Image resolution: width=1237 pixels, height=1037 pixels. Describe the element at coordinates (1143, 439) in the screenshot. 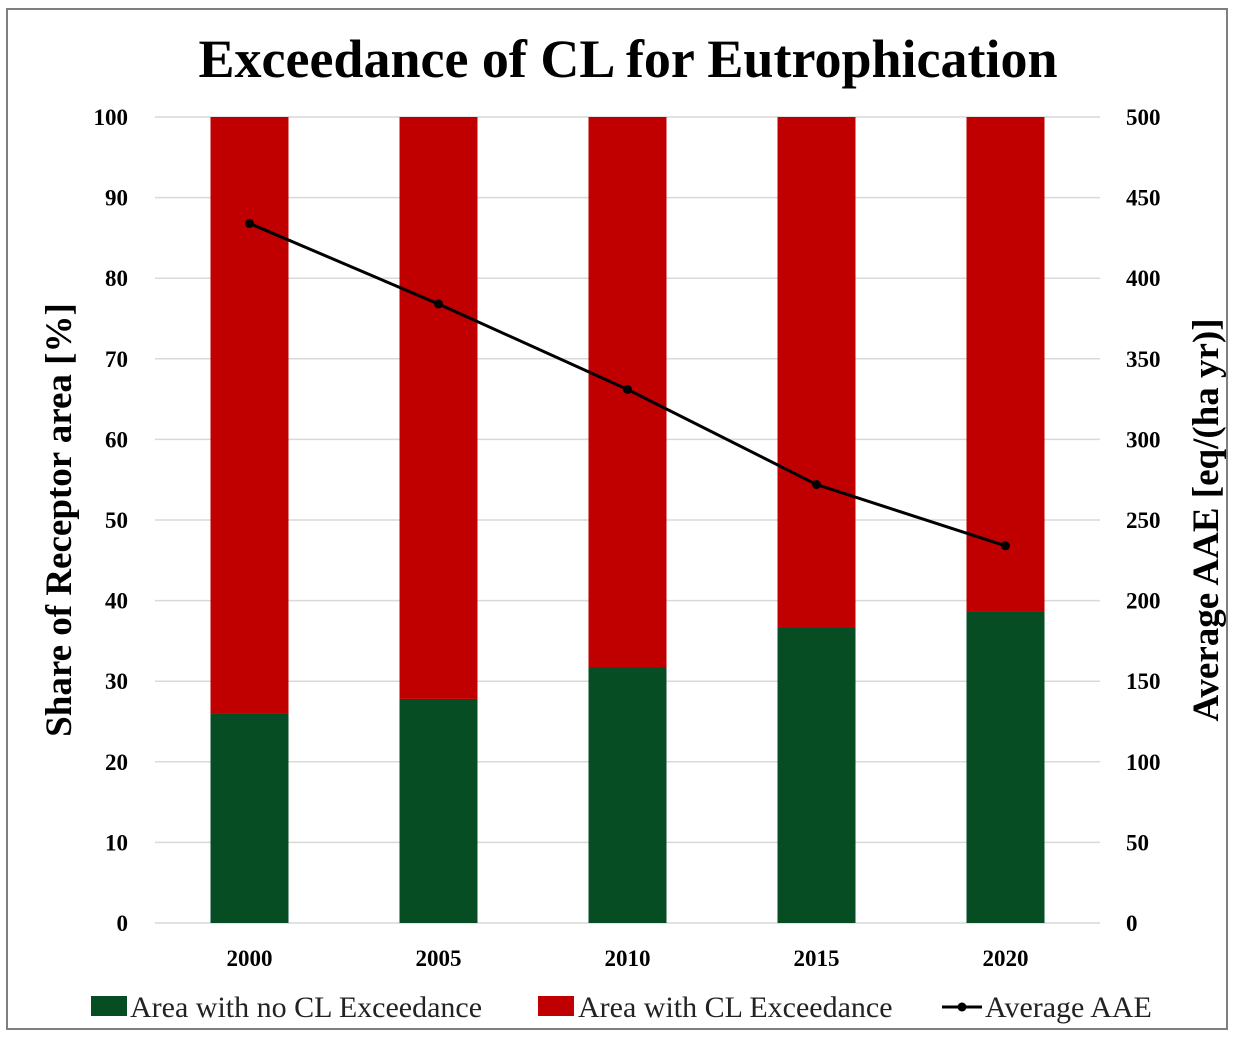

I see `y-right-tick-label: 300` at that location.